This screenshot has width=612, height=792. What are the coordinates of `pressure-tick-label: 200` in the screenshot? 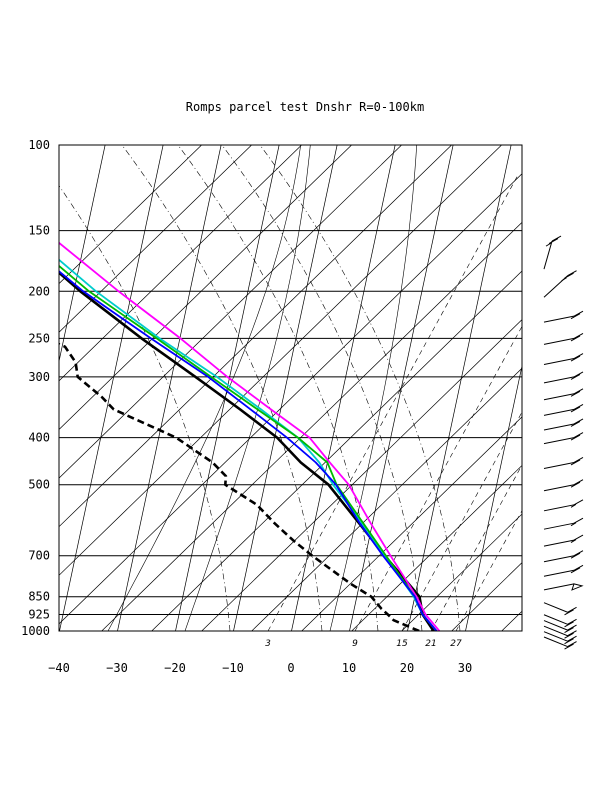 It's located at (39, 291).